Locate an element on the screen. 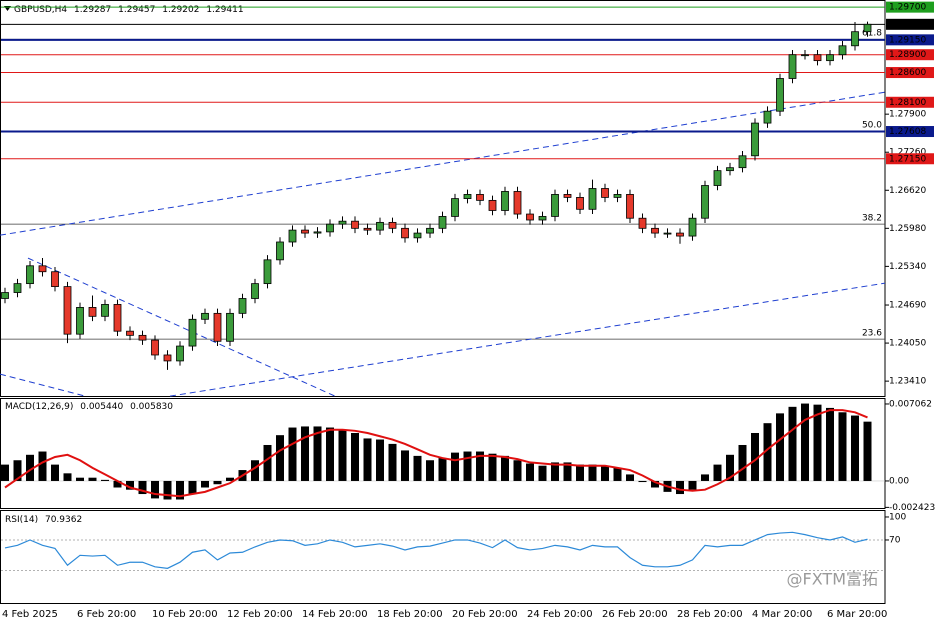  y-tick-label: 1.23410 is located at coordinates (907, 382).